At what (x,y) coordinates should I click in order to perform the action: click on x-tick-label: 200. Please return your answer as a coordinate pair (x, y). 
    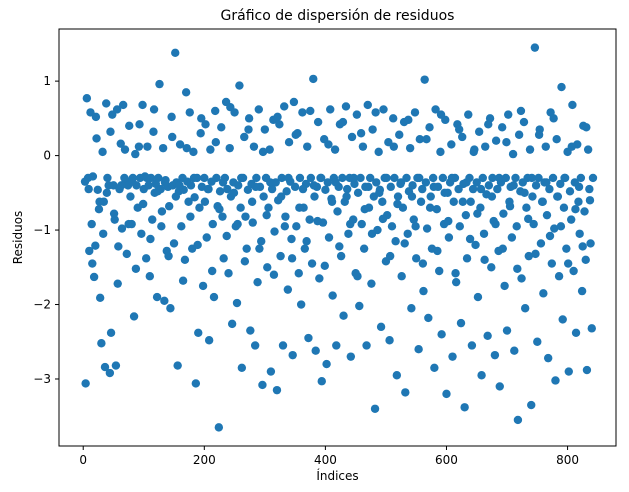
    Looking at the image, I should click on (204, 460).